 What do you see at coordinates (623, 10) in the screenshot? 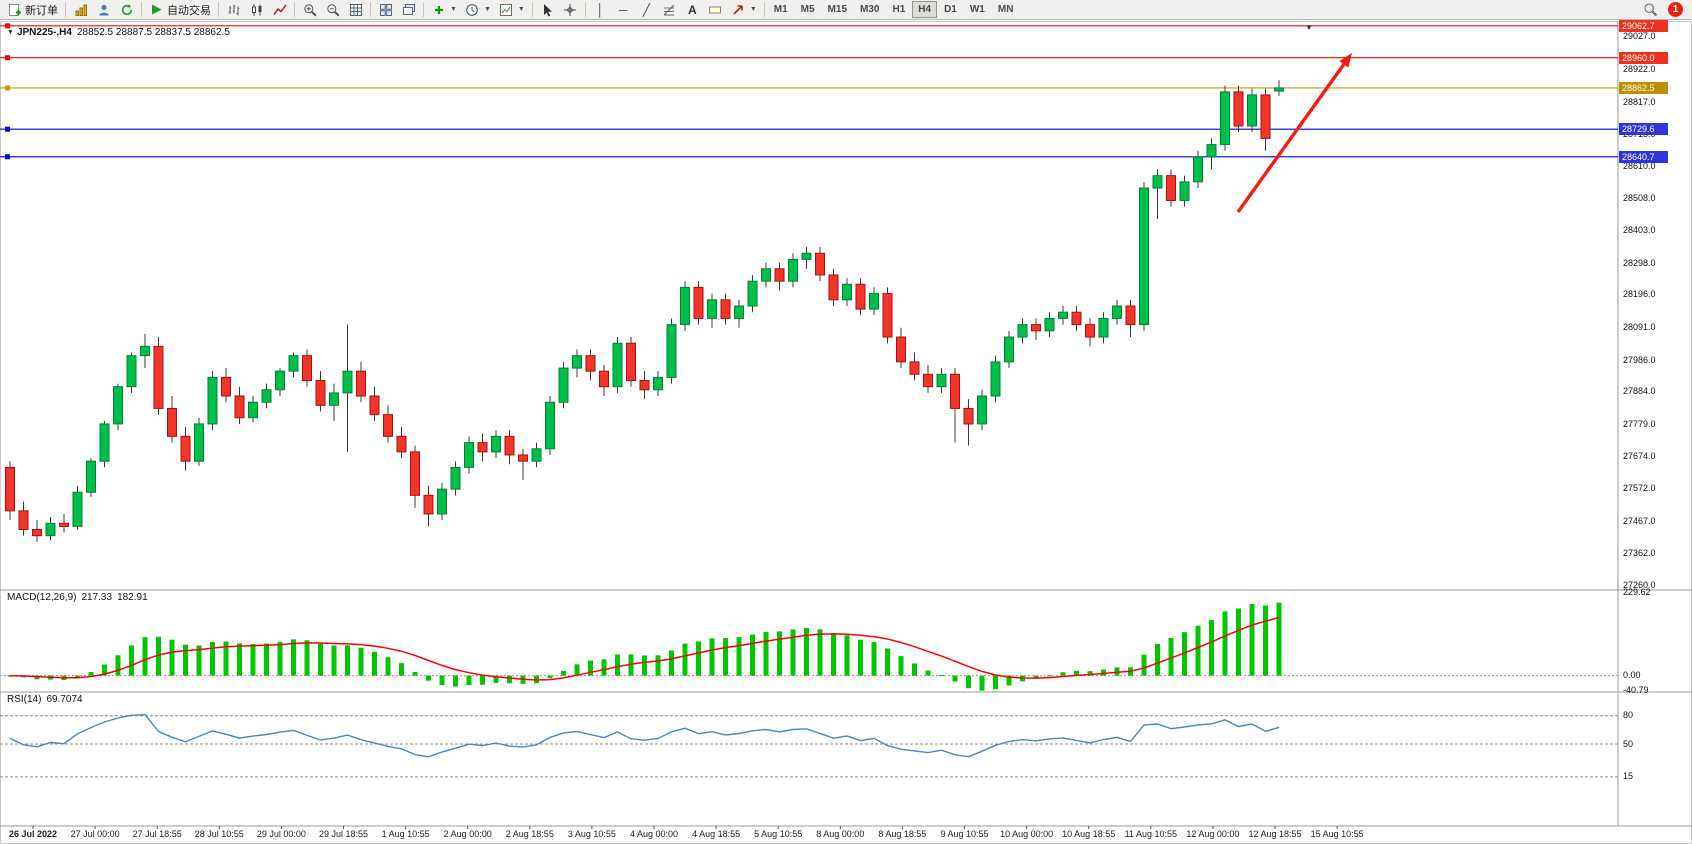
I see `horizontal-line-tool-button: ─` at bounding box center [623, 10].